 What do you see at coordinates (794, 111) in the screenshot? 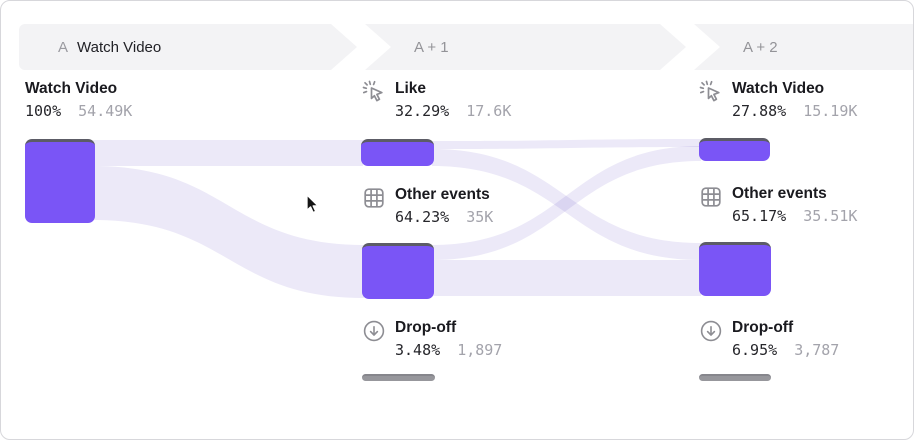
I see `event-metrics: 27.88% 15.19K` at bounding box center [794, 111].